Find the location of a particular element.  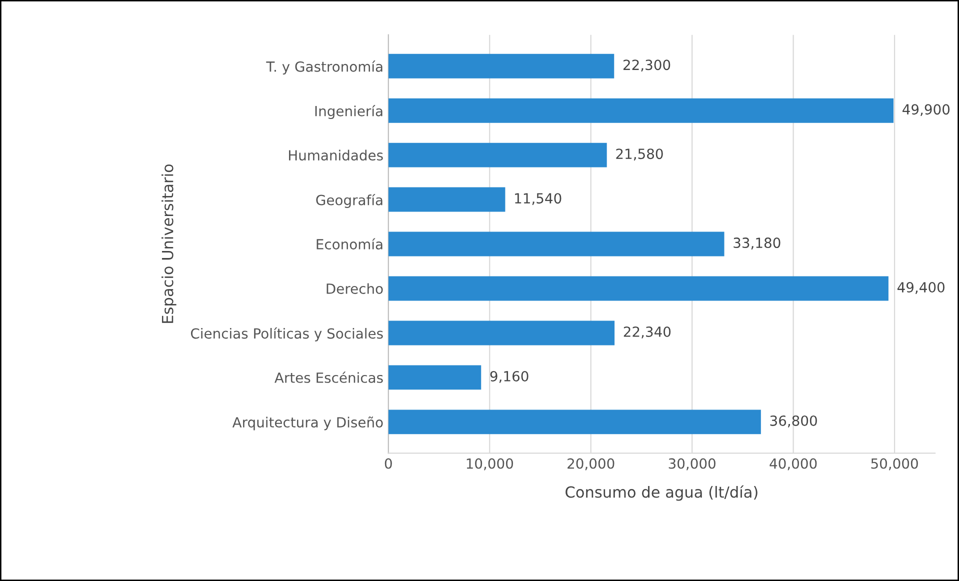

y-tick-label: Artes Escénicas is located at coordinates (328, 377).